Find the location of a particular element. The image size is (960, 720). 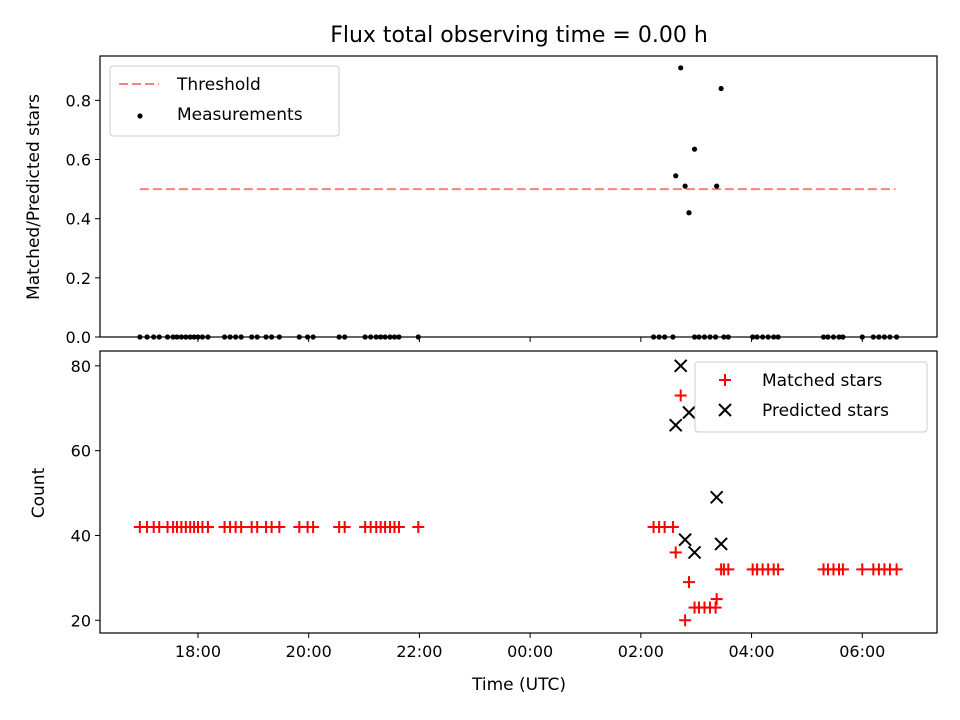

legend-label: Matched stars is located at coordinates (822, 381).